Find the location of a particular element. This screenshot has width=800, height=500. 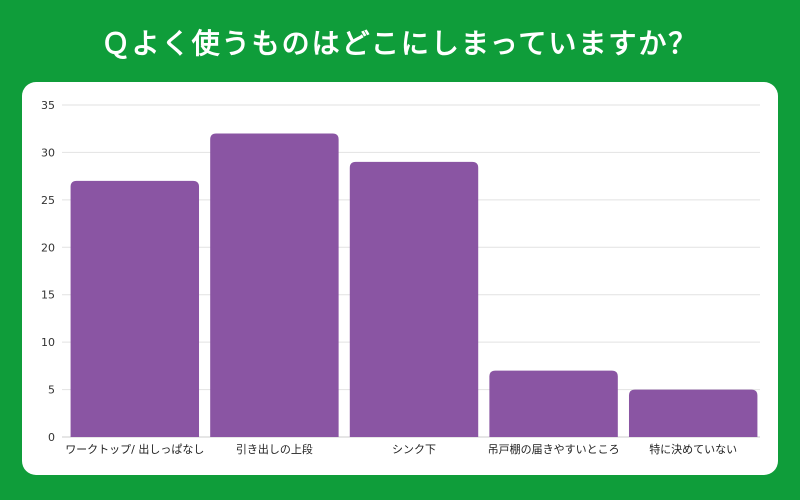

y-tick-label: 25 is located at coordinates (48, 200).